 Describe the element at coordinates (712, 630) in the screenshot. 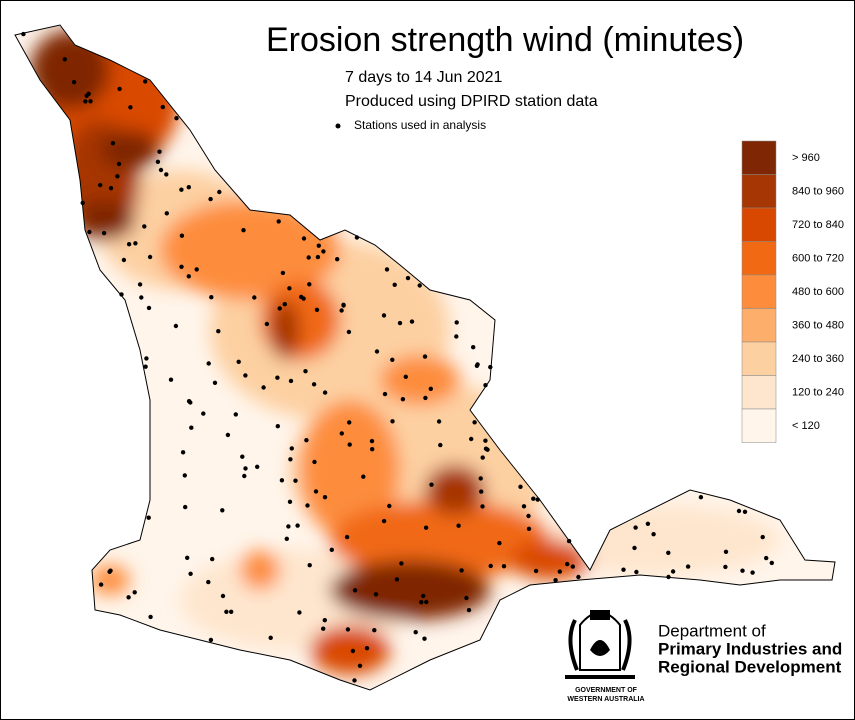

I see `department-text: Department of` at that location.